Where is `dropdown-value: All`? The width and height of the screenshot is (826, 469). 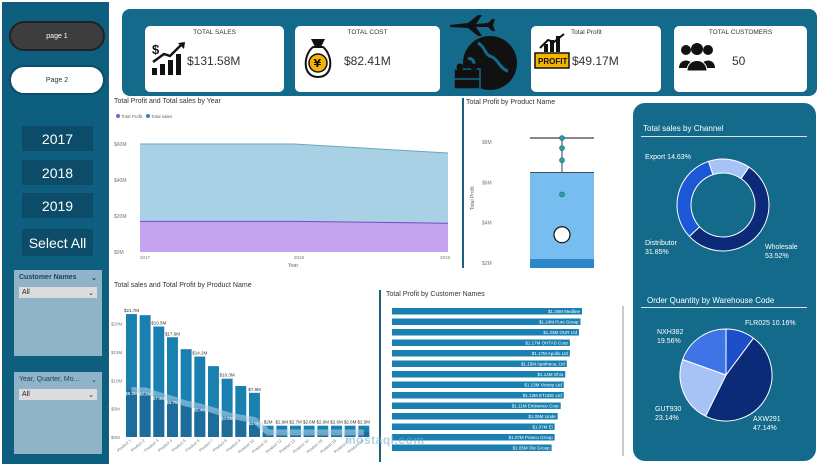 dropdown-value: All is located at coordinates (26, 394).